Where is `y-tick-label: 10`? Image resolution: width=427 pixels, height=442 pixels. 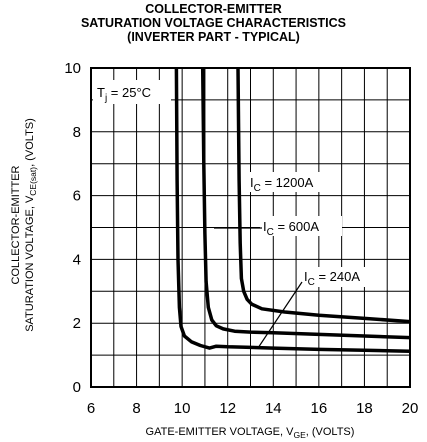
y-tick-label: 10 is located at coordinates (72, 68).